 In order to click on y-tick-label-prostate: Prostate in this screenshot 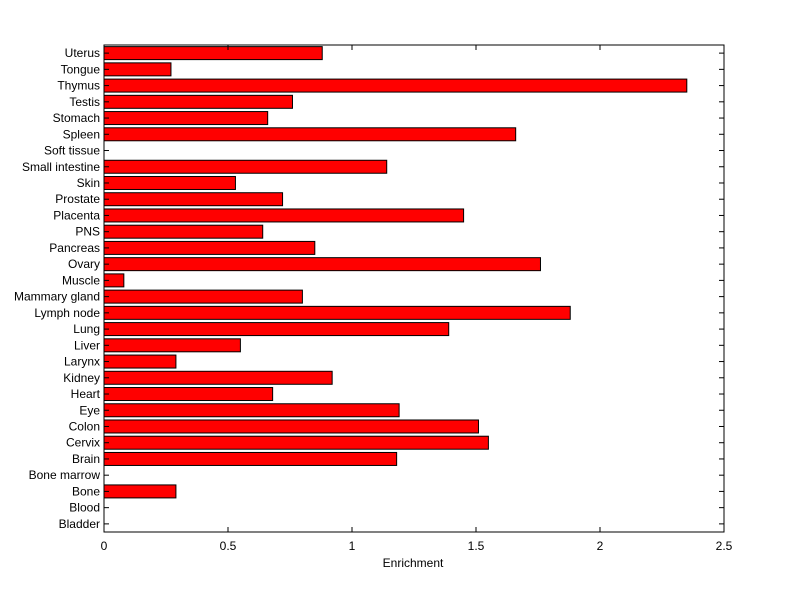, I will do `click(77, 199)`.